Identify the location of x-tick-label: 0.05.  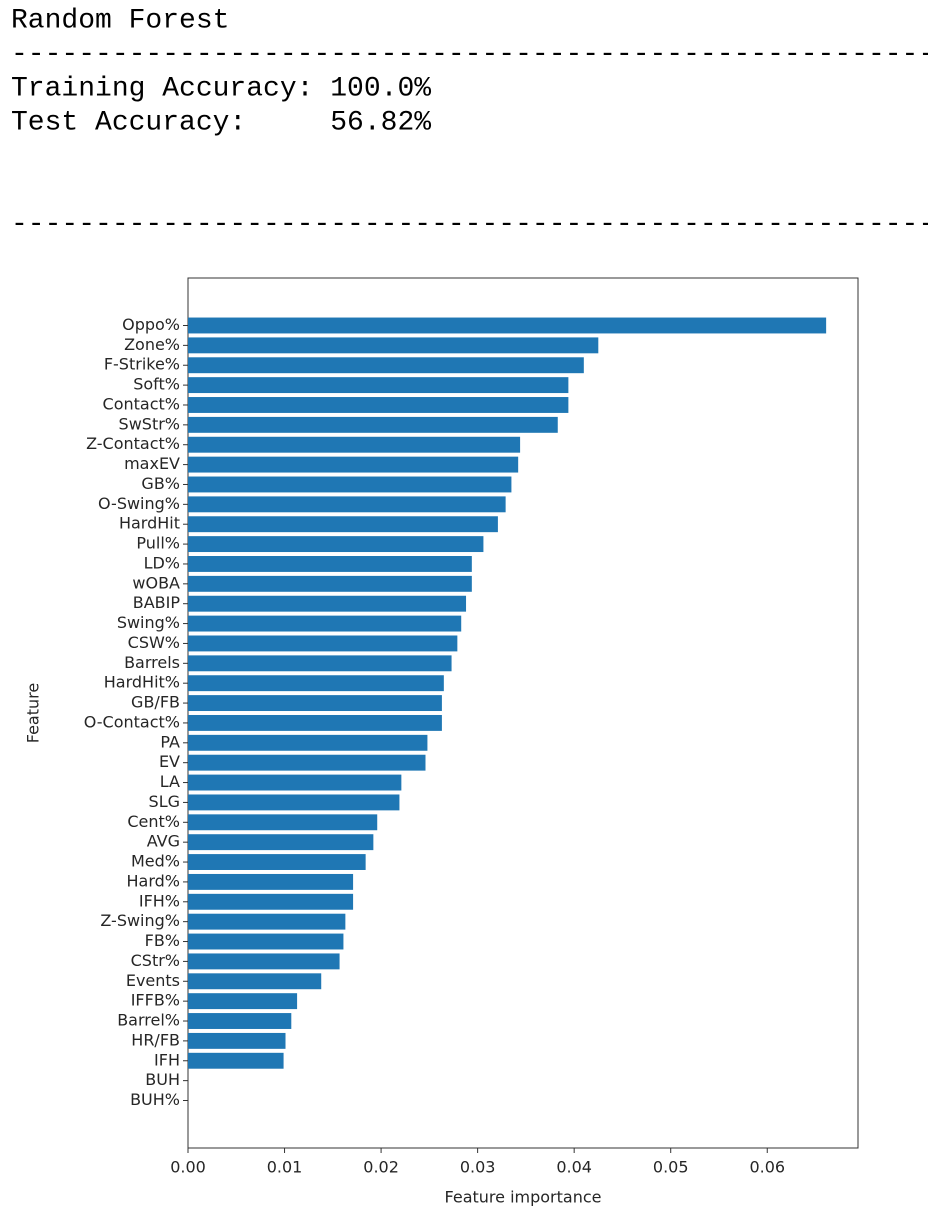
(671, 1167).